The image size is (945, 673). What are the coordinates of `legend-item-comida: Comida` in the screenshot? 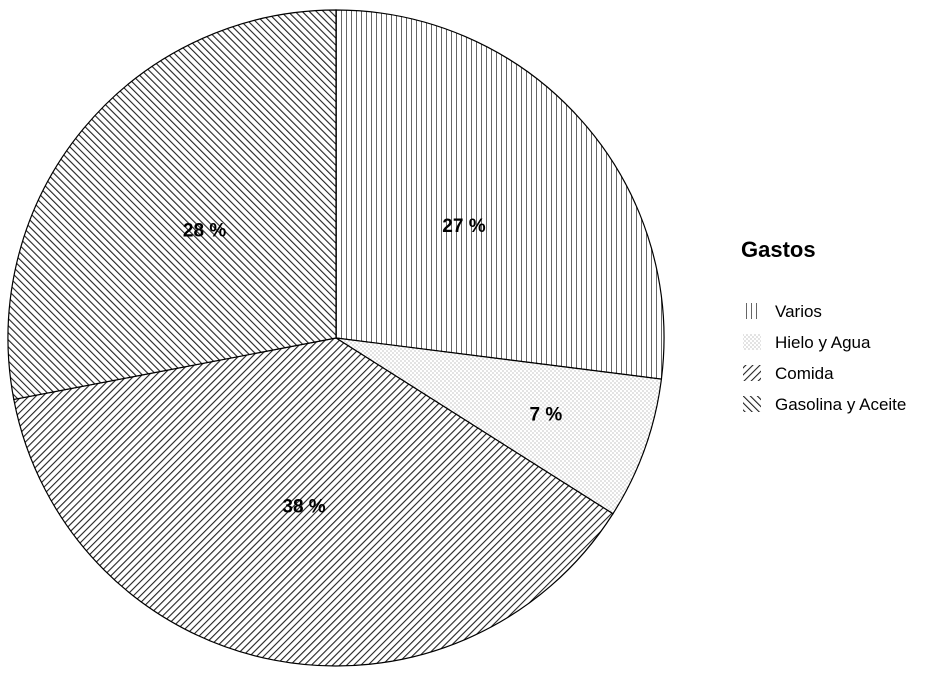 It's located at (788, 373).